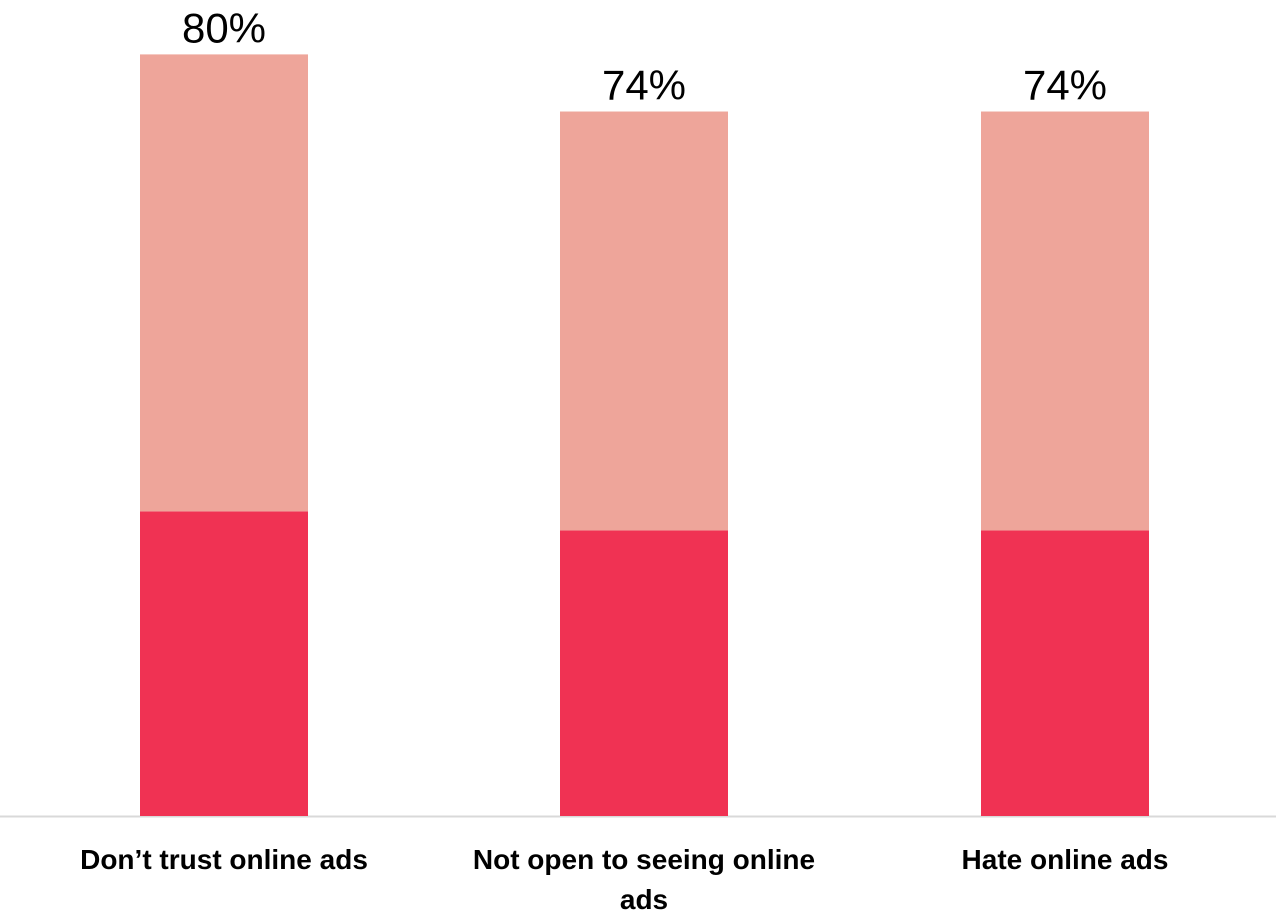  What do you see at coordinates (644, 879) in the screenshot?
I see `x-tick-label: Not open to seeing online ads` at bounding box center [644, 879].